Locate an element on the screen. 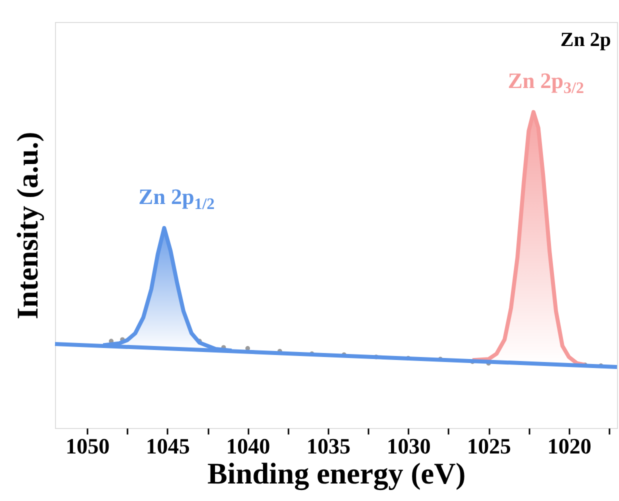 Image resolution: width=619 pixels, height=501 pixels. x-tick-label: 1025 is located at coordinates (489, 446).